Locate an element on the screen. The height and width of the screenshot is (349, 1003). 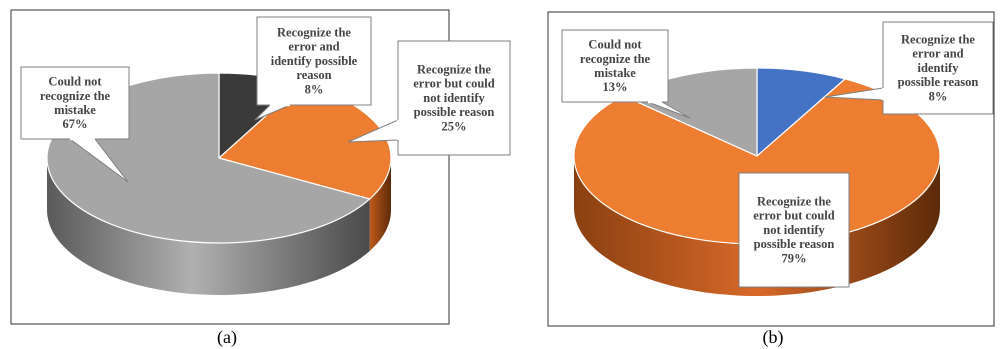
callout-a-slice-0-label-line: reason is located at coordinates (313, 75).